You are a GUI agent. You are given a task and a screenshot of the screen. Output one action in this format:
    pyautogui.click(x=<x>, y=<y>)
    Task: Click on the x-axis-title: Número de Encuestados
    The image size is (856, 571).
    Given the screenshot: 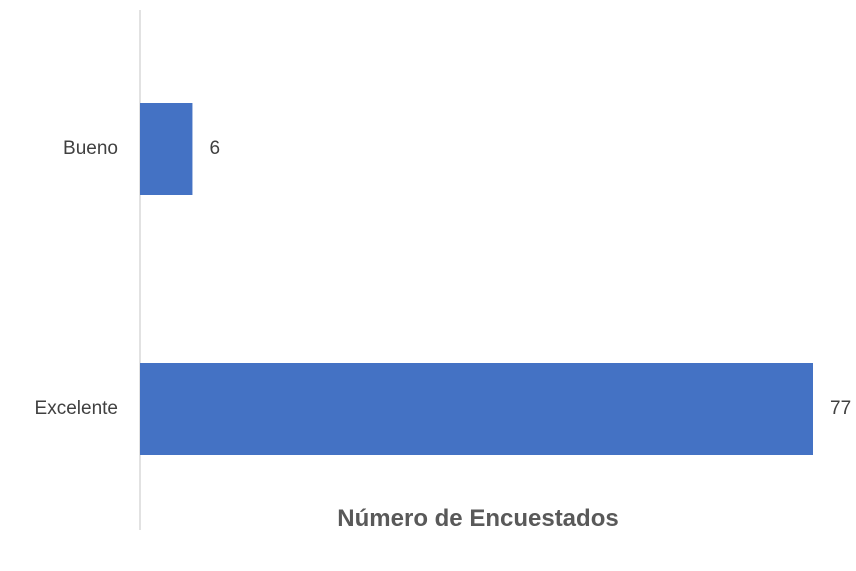 What is the action you would take?
    pyautogui.click(x=478, y=518)
    